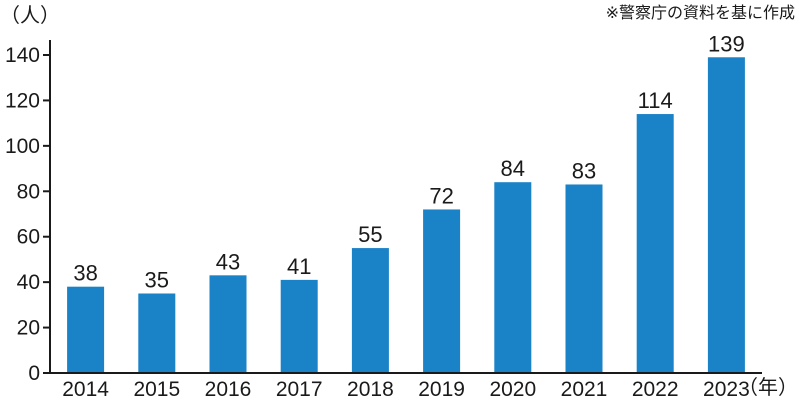  What do you see at coordinates (512, 389) in the screenshot?
I see `x-tick-label: 2020` at bounding box center [512, 389].